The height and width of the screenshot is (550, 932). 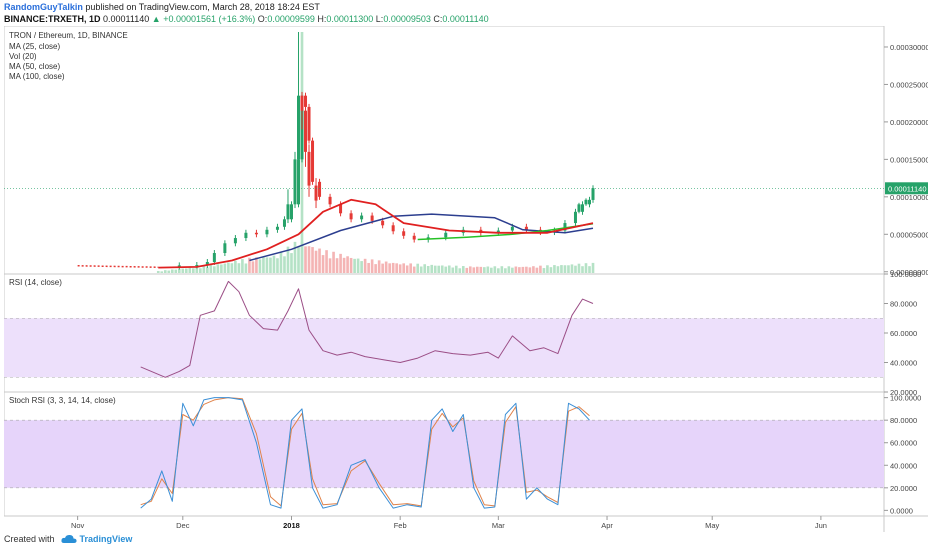 What do you see at coordinates (291, 19) in the screenshot?
I see `open-value: 0.00009599` at bounding box center [291, 19].